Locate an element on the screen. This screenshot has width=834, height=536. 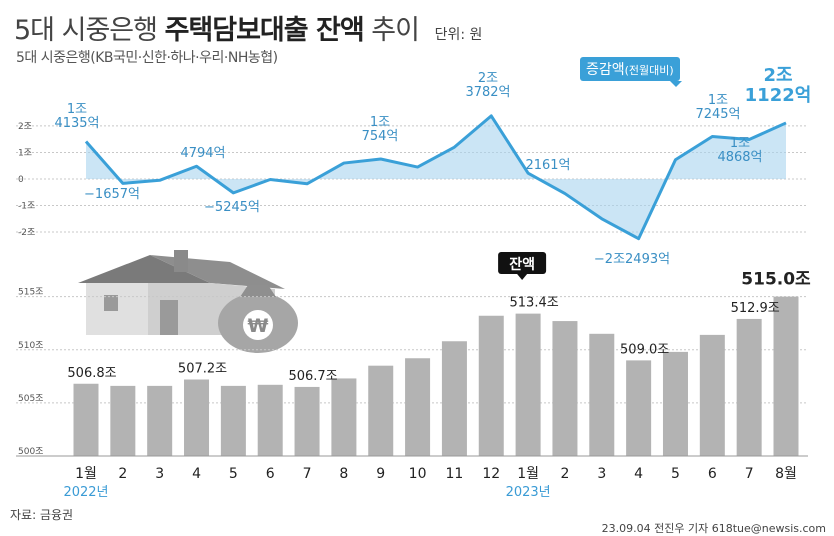
bar-data-label: 509.0조 is located at coordinates (644, 349).